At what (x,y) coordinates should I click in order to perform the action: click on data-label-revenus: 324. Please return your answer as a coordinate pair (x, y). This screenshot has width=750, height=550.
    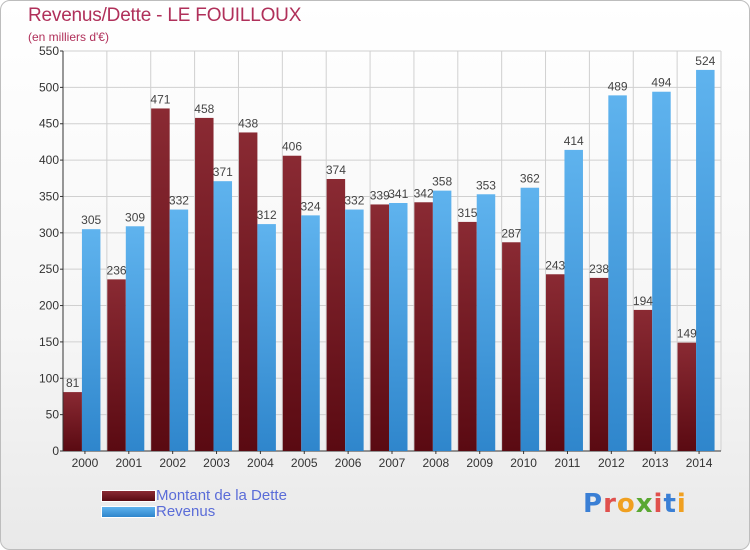
    Looking at the image, I should click on (311, 206).